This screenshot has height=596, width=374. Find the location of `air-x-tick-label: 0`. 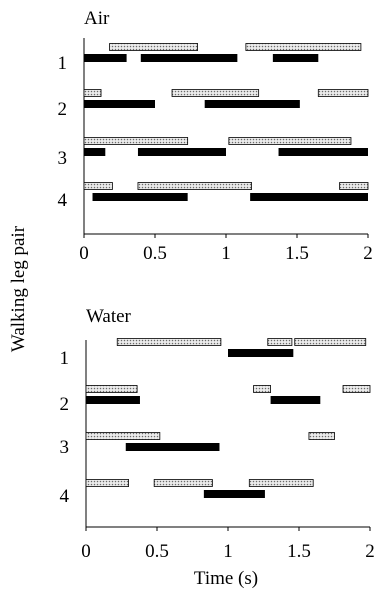

air-x-tick-label: 0 is located at coordinates (84, 253).